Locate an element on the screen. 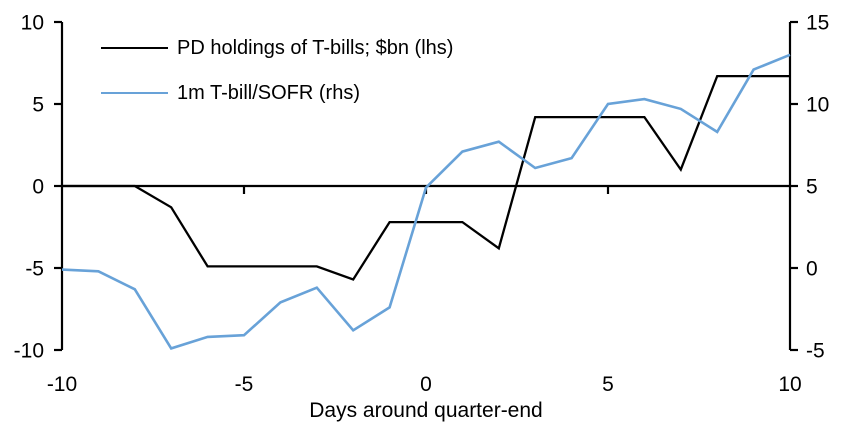 This screenshot has height=432, width=852. x-axis-tick-label: 5 is located at coordinates (608, 384).